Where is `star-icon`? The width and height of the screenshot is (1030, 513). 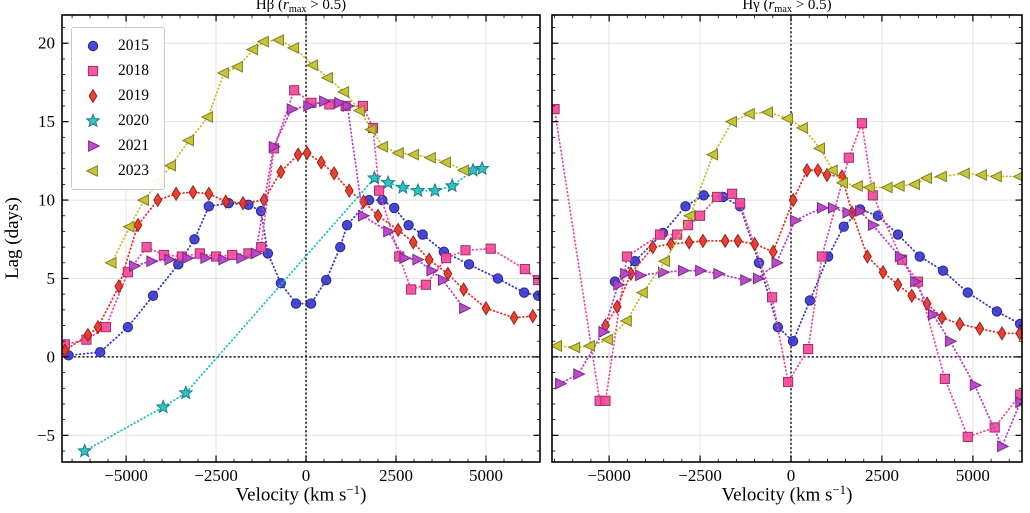 star-icon is located at coordinates (93, 120).